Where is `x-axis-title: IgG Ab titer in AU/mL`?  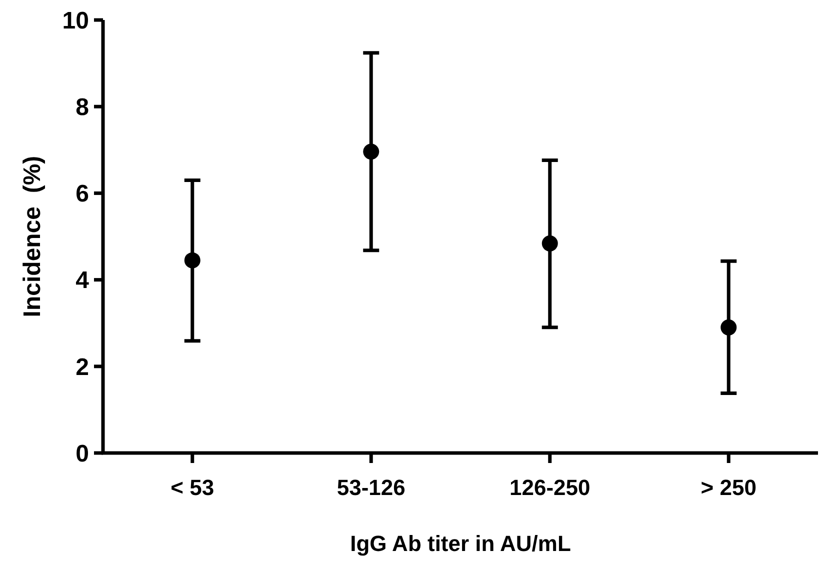
x-axis-title: IgG Ab titer in AU/mL is located at coordinates (460, 543).